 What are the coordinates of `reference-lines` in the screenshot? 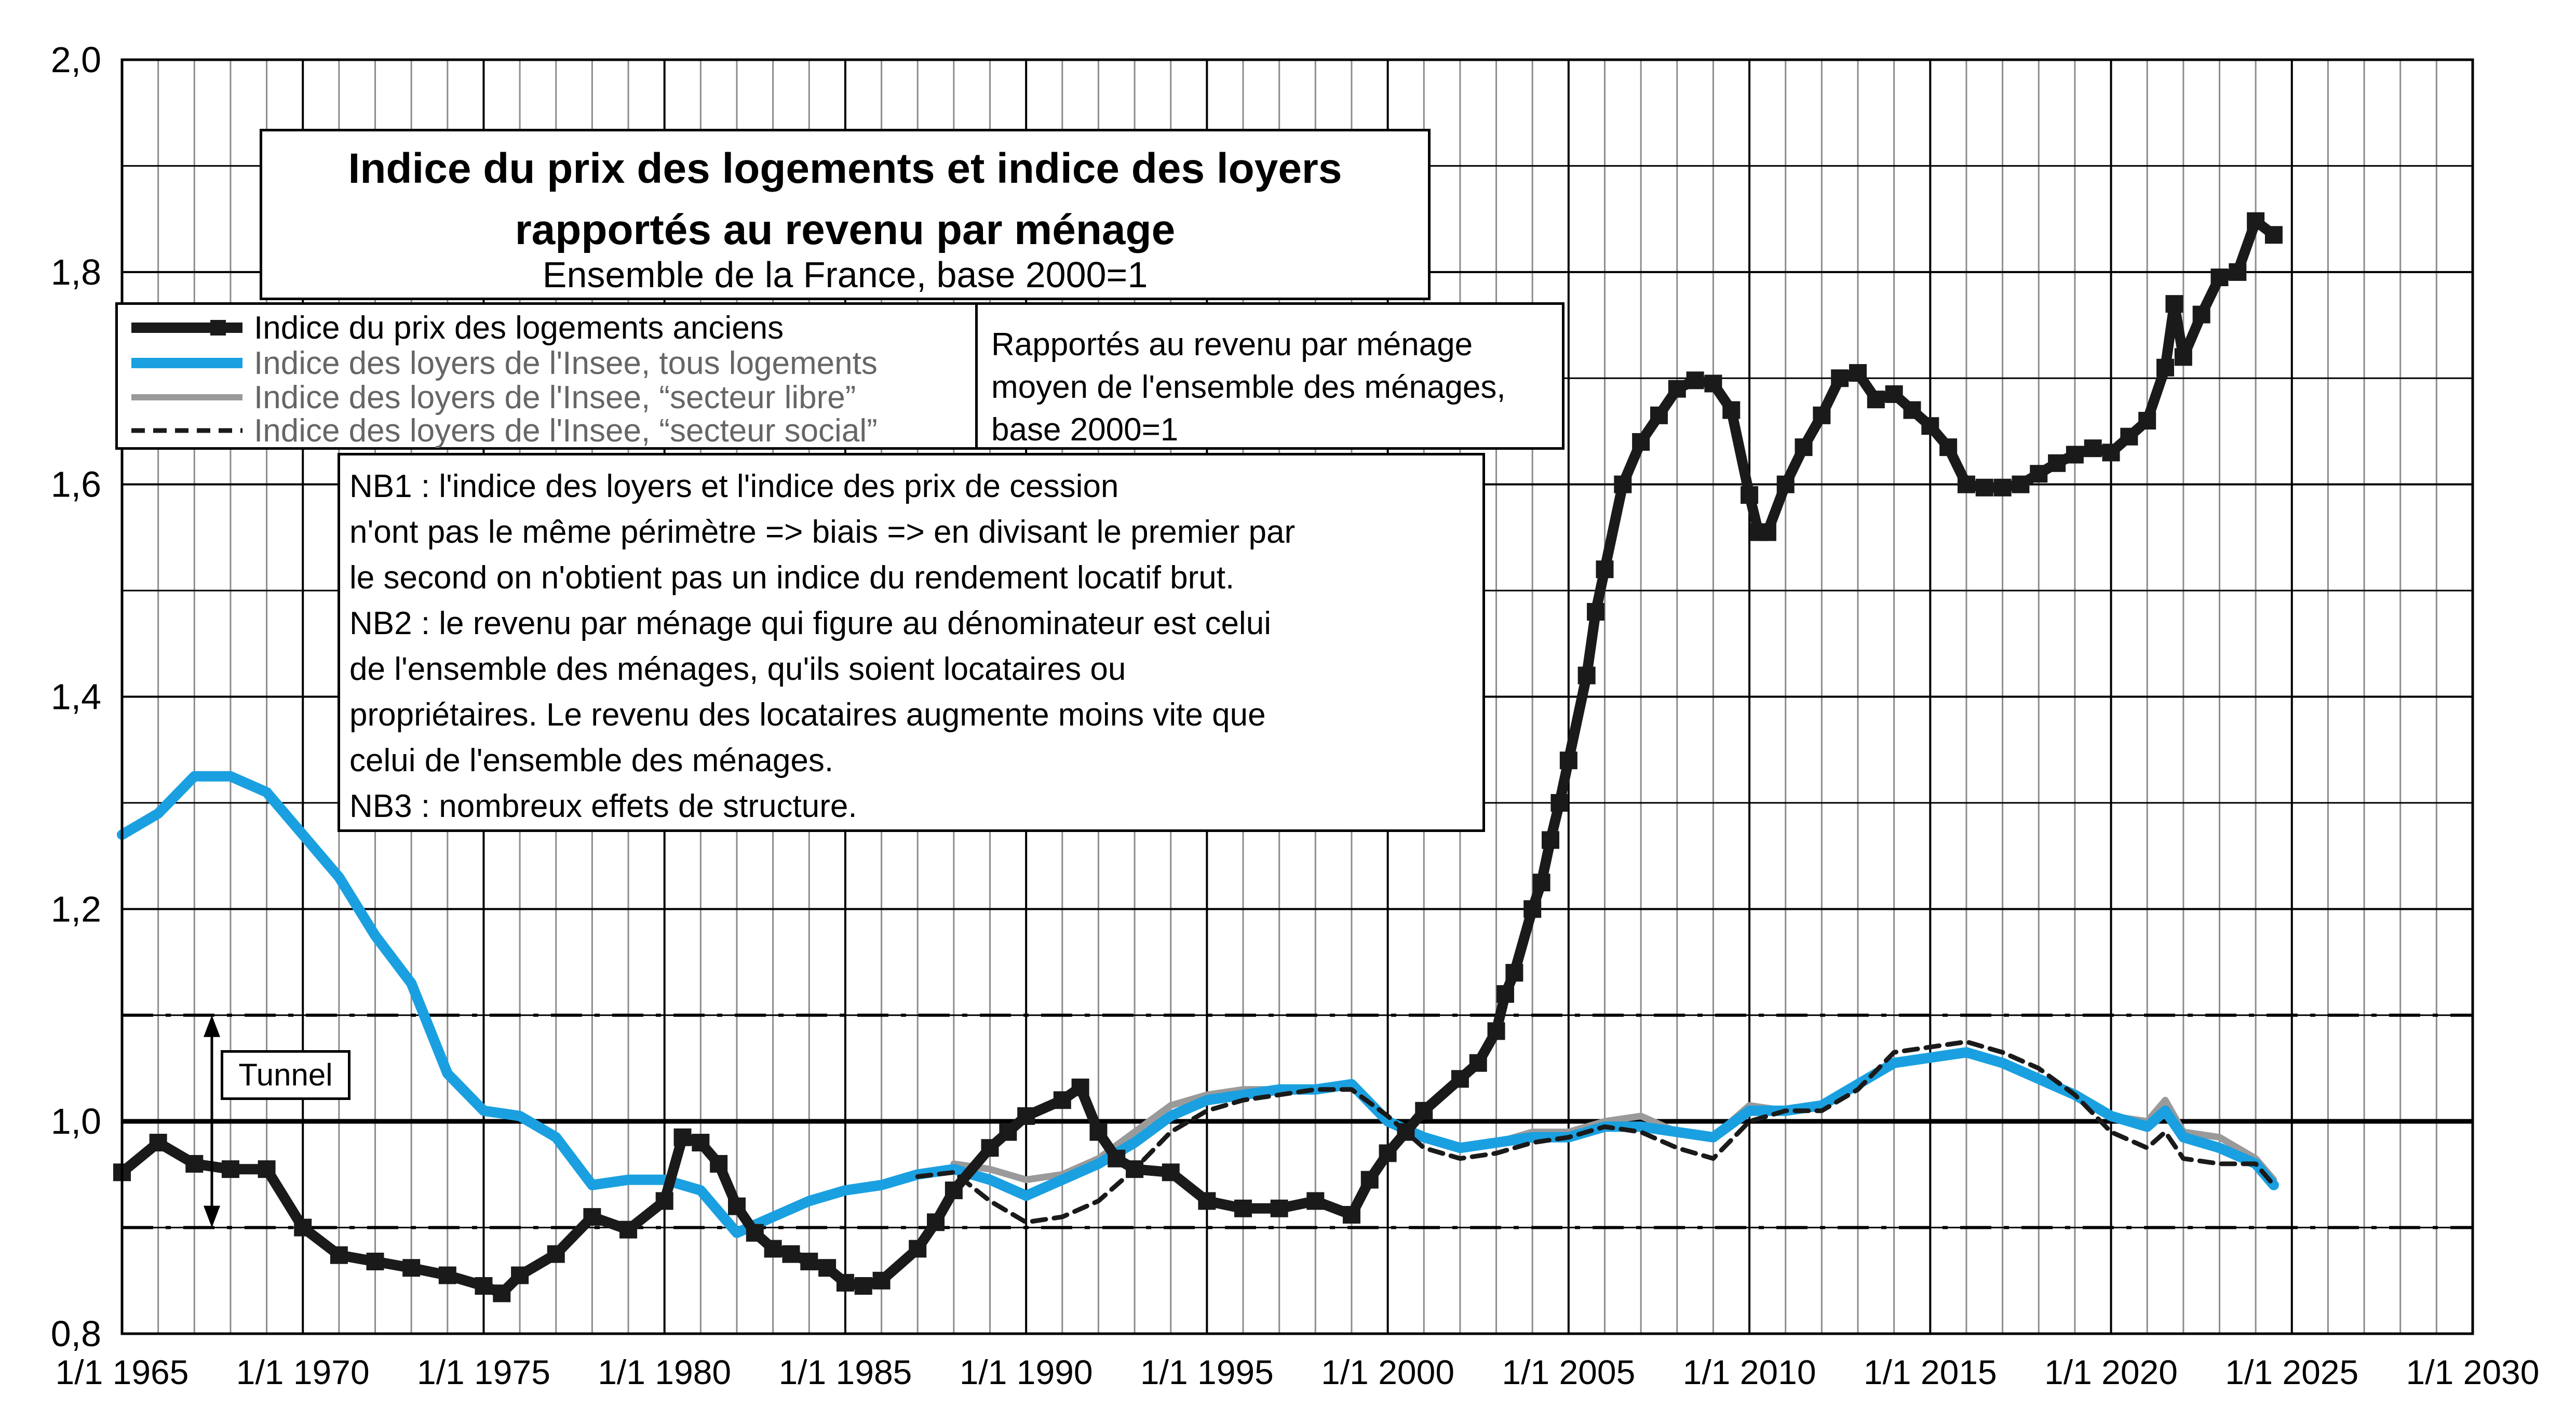 It's located at (1297, 1121).